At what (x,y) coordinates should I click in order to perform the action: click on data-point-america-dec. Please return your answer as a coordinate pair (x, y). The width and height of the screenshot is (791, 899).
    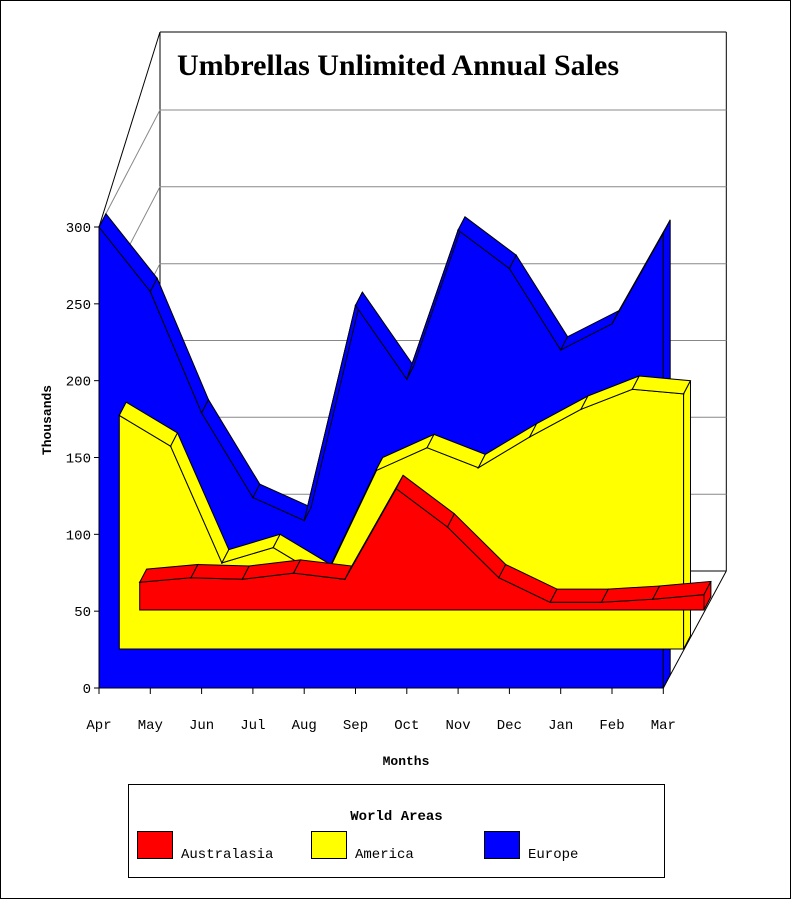
    Looking at the image, I should click on (529, 437).